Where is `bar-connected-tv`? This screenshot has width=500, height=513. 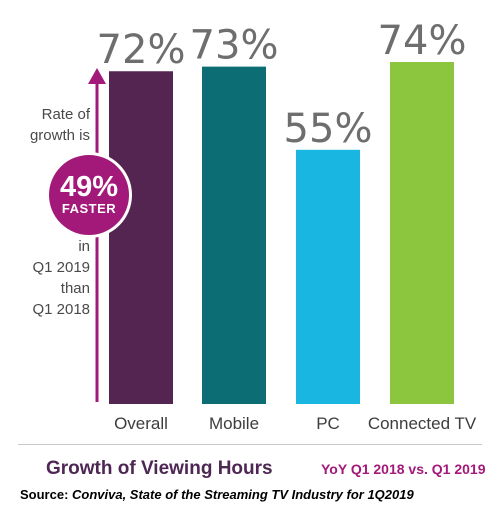
bar-connected-tv is located at coordinates (422, 233).